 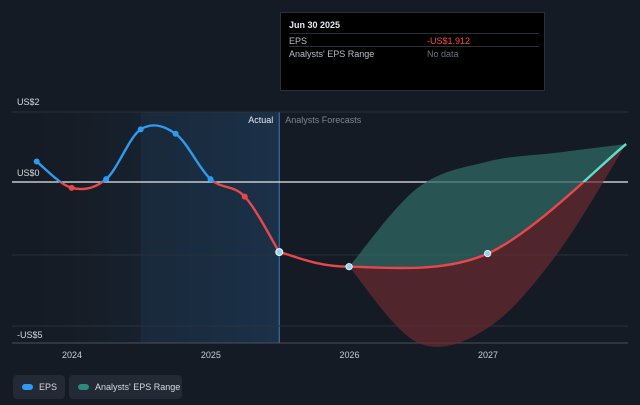 What do you see at coordinates (449, 41) in the screenshot?
I see `tooltip-eps-value: -US$1.912` at bounding box center [449, 41].